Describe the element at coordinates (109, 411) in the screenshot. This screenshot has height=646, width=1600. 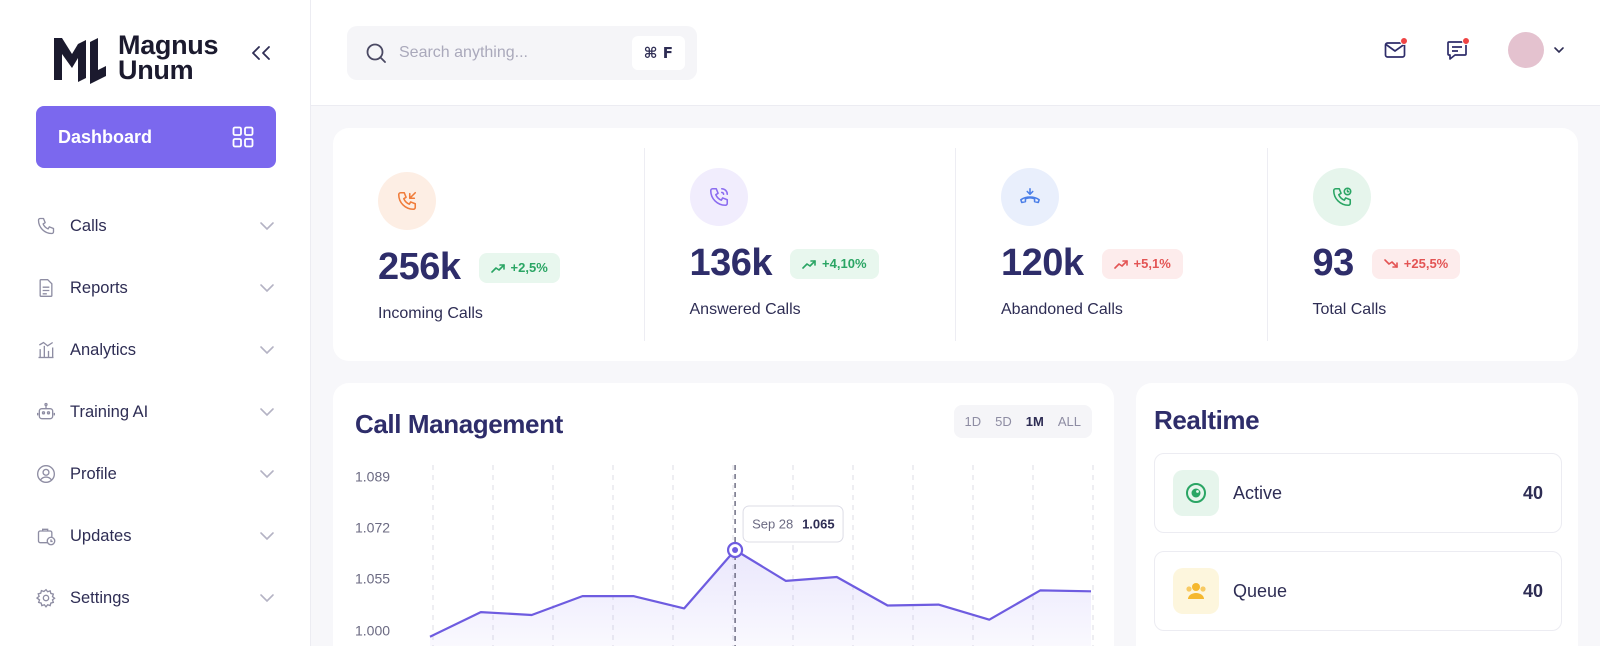
I see `sidebar-item-label: Training AI` at that location.